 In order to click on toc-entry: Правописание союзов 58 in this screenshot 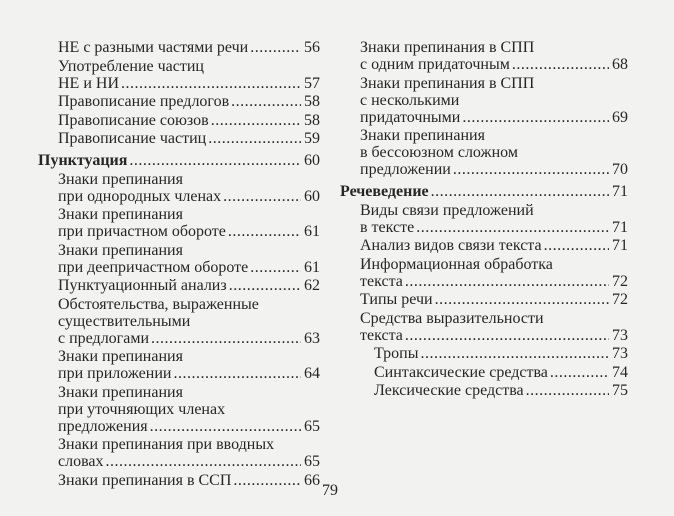, I will do `click(179, 120)`.